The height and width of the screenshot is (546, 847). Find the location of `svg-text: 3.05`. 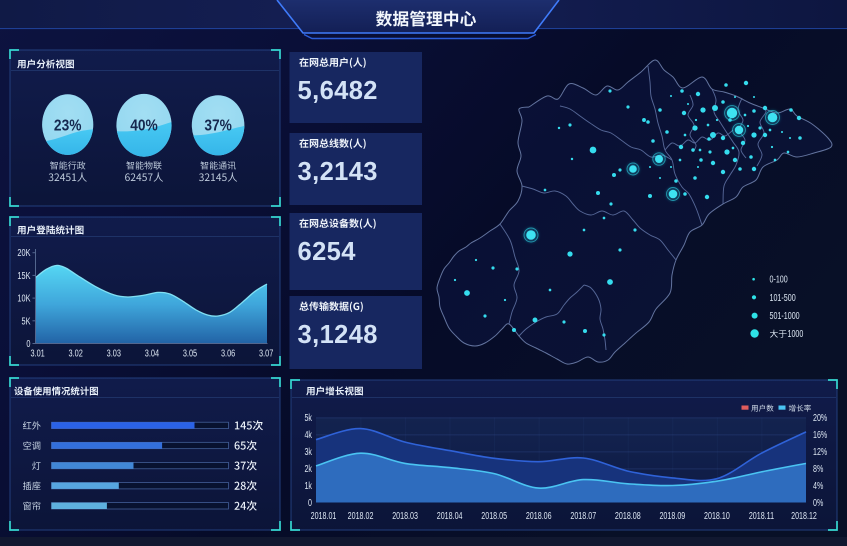

svg-text: 3.05 is located at coordinates (190, 353).